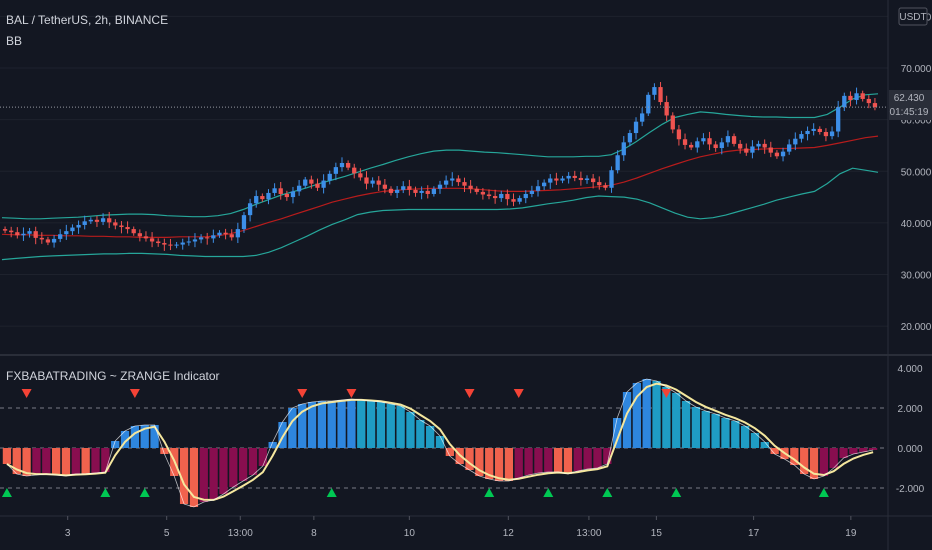 The width and height of the screenshot is (932, 550). What do you see at coordinates (910, 429) in the screenshot?
I see `indicator-axis: 4.000 2.000 0.000 -2.000` at bounding box center [910, 429].